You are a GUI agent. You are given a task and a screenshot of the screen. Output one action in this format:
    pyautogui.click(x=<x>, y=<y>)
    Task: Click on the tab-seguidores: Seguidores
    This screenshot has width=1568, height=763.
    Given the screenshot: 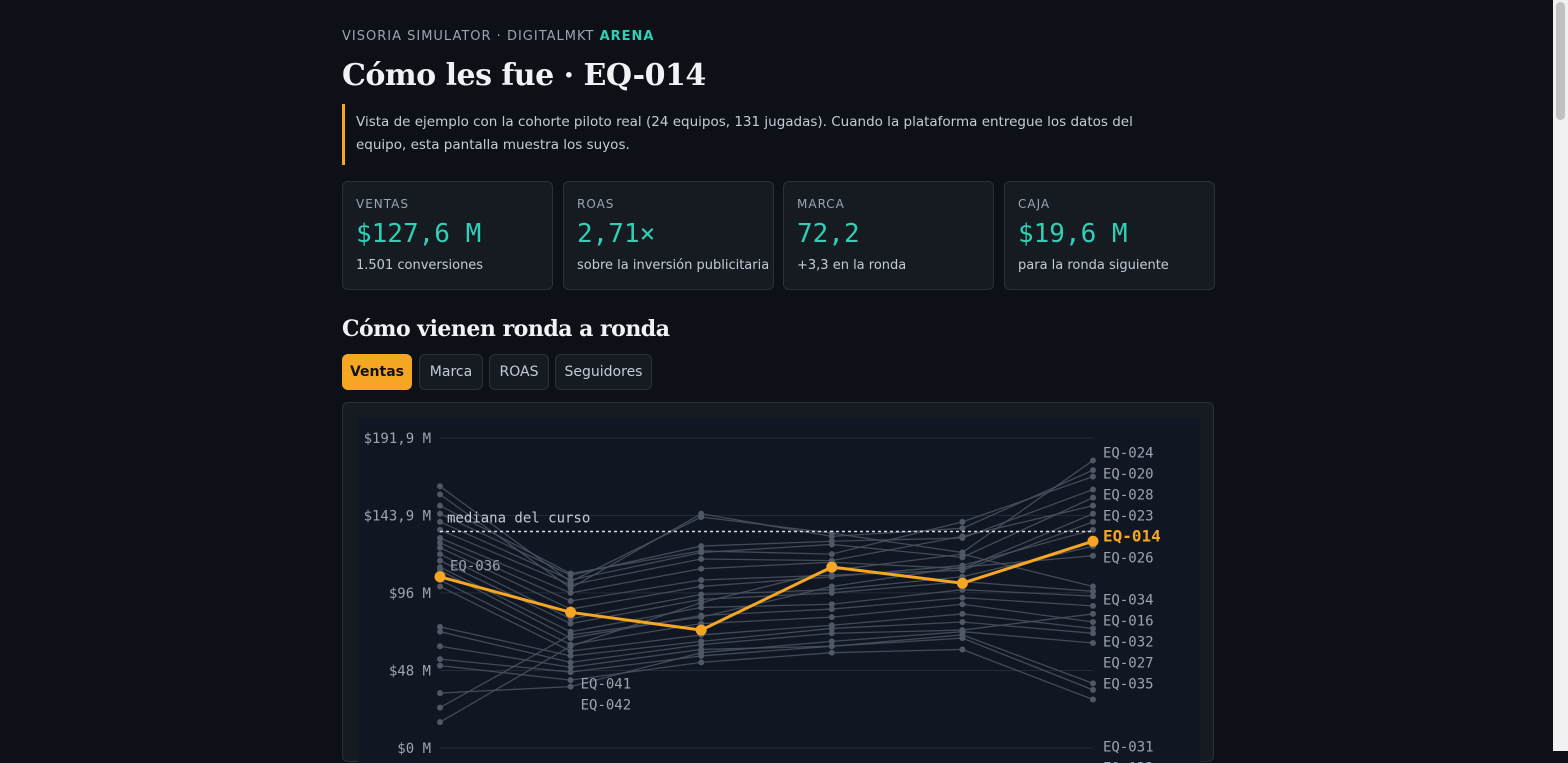 What is the action you would take?
    pyautogui.click(x=603, y=372)
    